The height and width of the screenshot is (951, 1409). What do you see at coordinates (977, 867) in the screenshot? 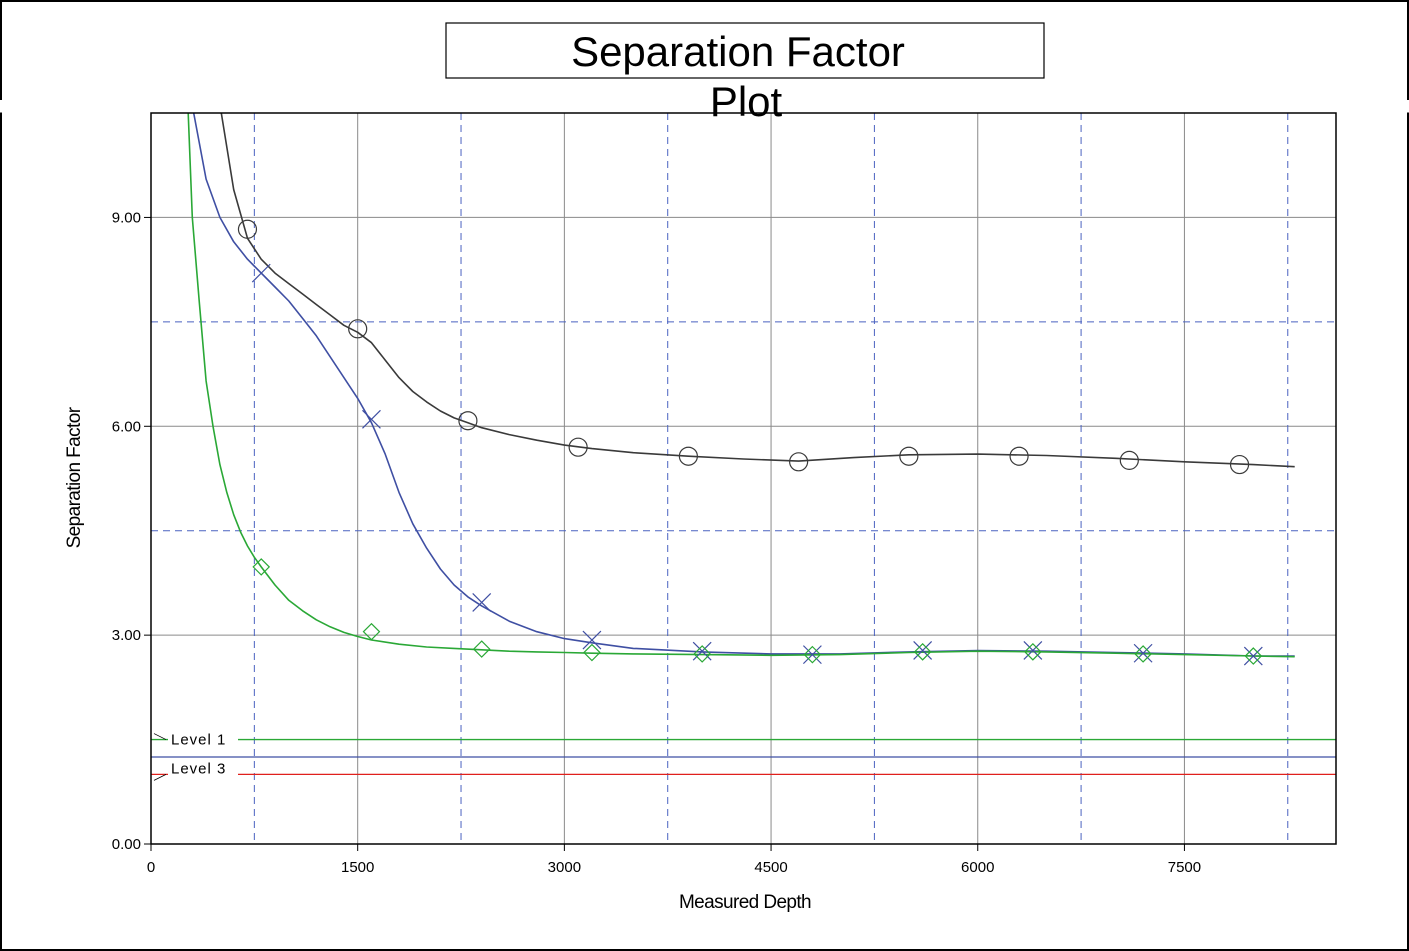
I see `x-tick-label: 6000` at bounding box center [977, 867].